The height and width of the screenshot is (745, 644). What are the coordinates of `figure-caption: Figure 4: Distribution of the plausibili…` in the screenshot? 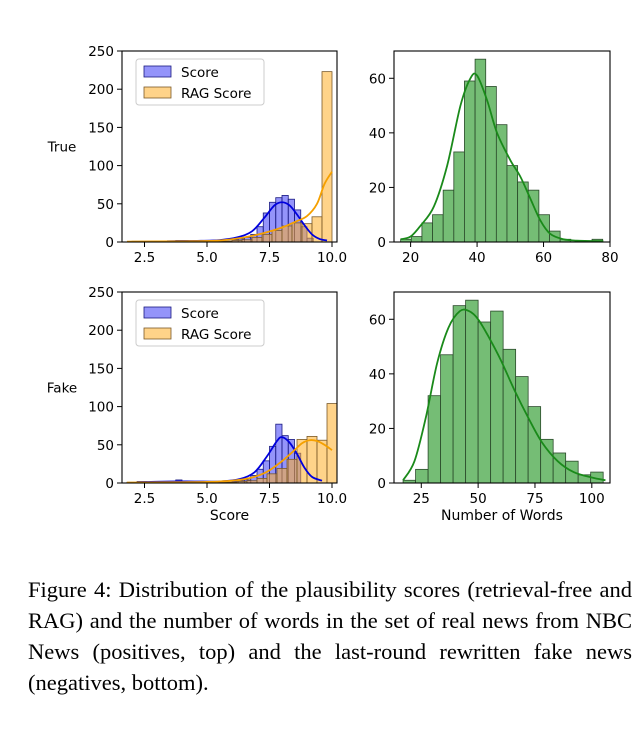 It's located at (330, 636).